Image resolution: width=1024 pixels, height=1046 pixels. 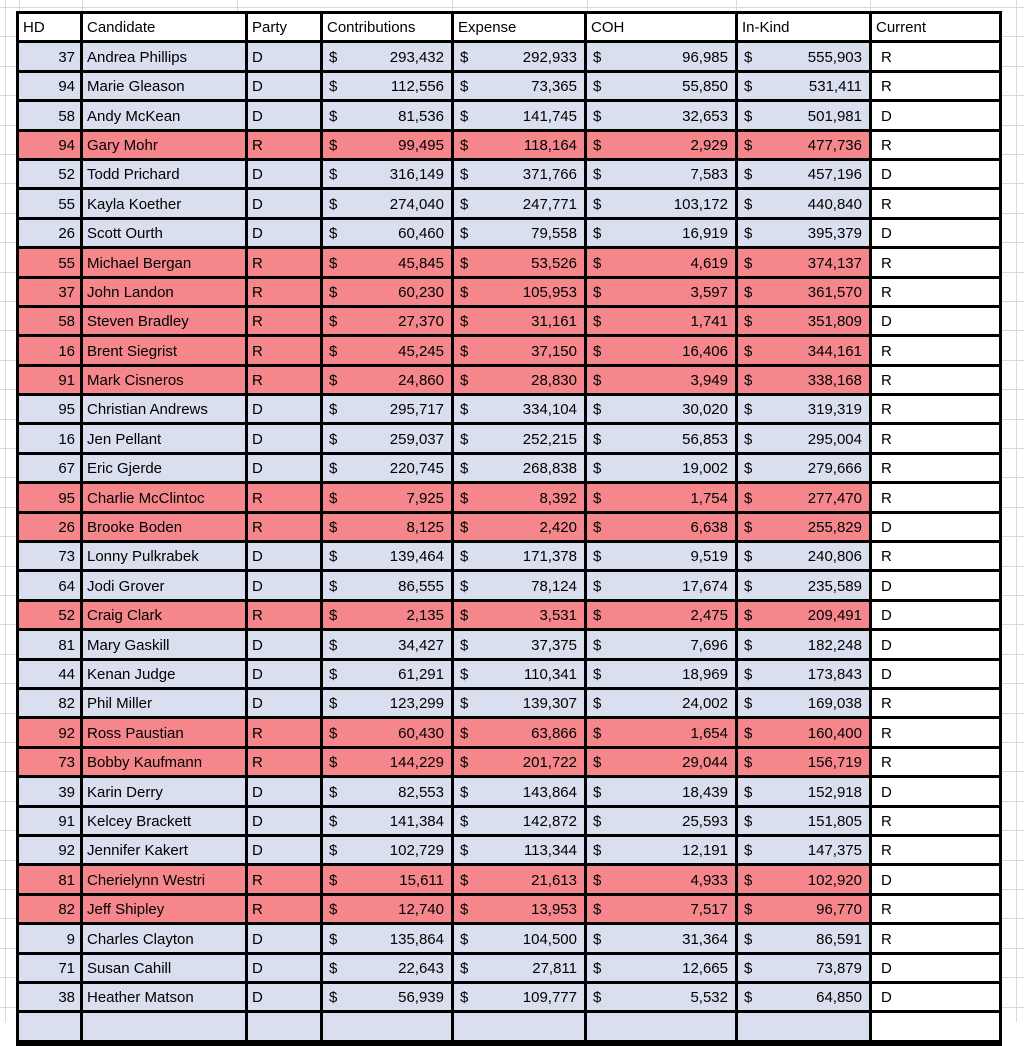 I want to click on cell-coh: $4,933, so click(x=662, y=881).